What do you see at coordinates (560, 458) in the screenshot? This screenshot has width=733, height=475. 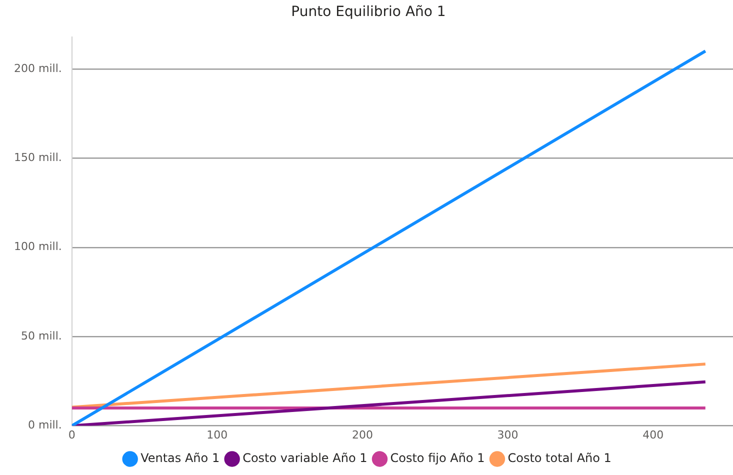 I see `legend-label: Costo total Año 1` at bounding box center [560, 458].